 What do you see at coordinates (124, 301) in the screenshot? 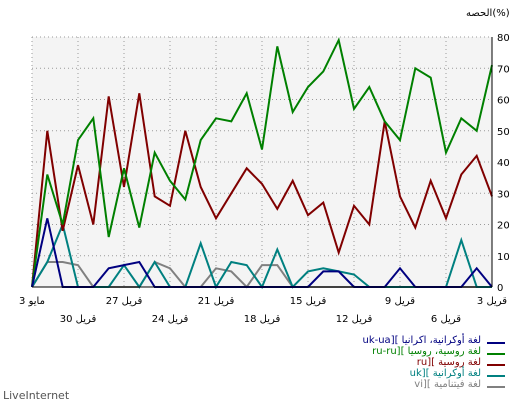
I see `x-tick-label: 27 قريل` at bounding box center [124, 301].